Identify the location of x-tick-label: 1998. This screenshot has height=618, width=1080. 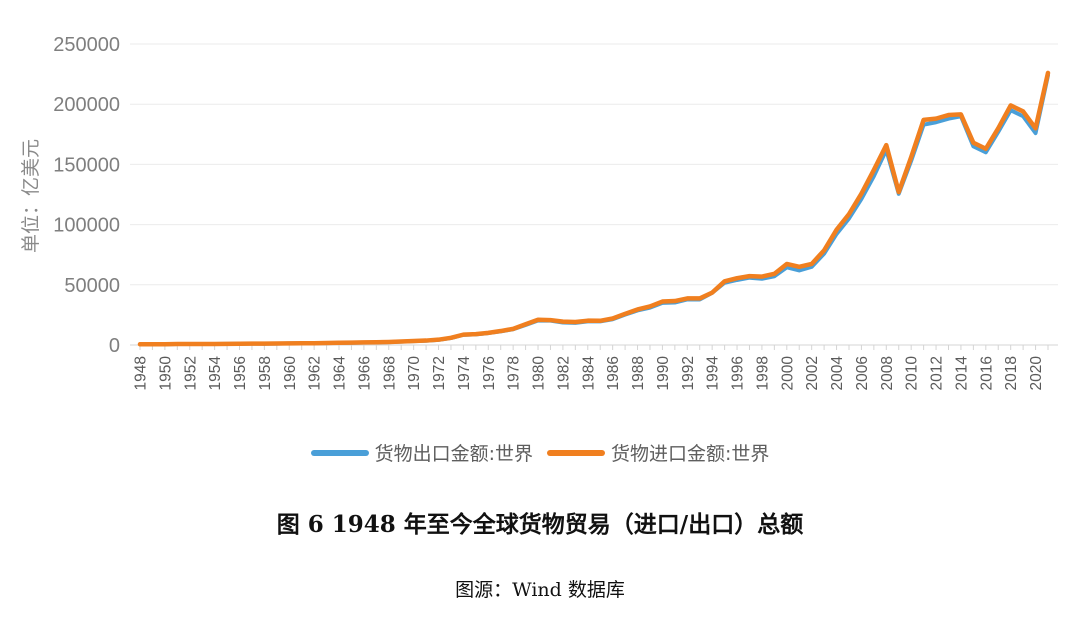
(762, 373).